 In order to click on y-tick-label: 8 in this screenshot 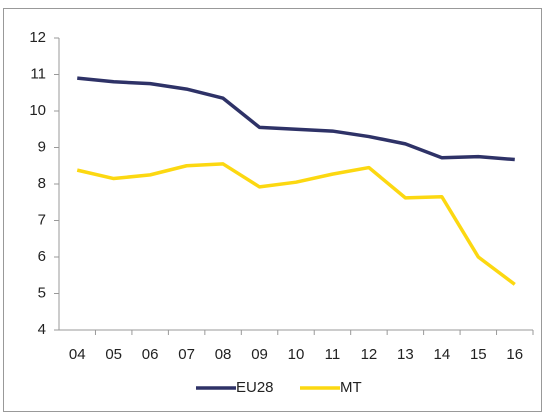, I will do `click(42, 183)`.